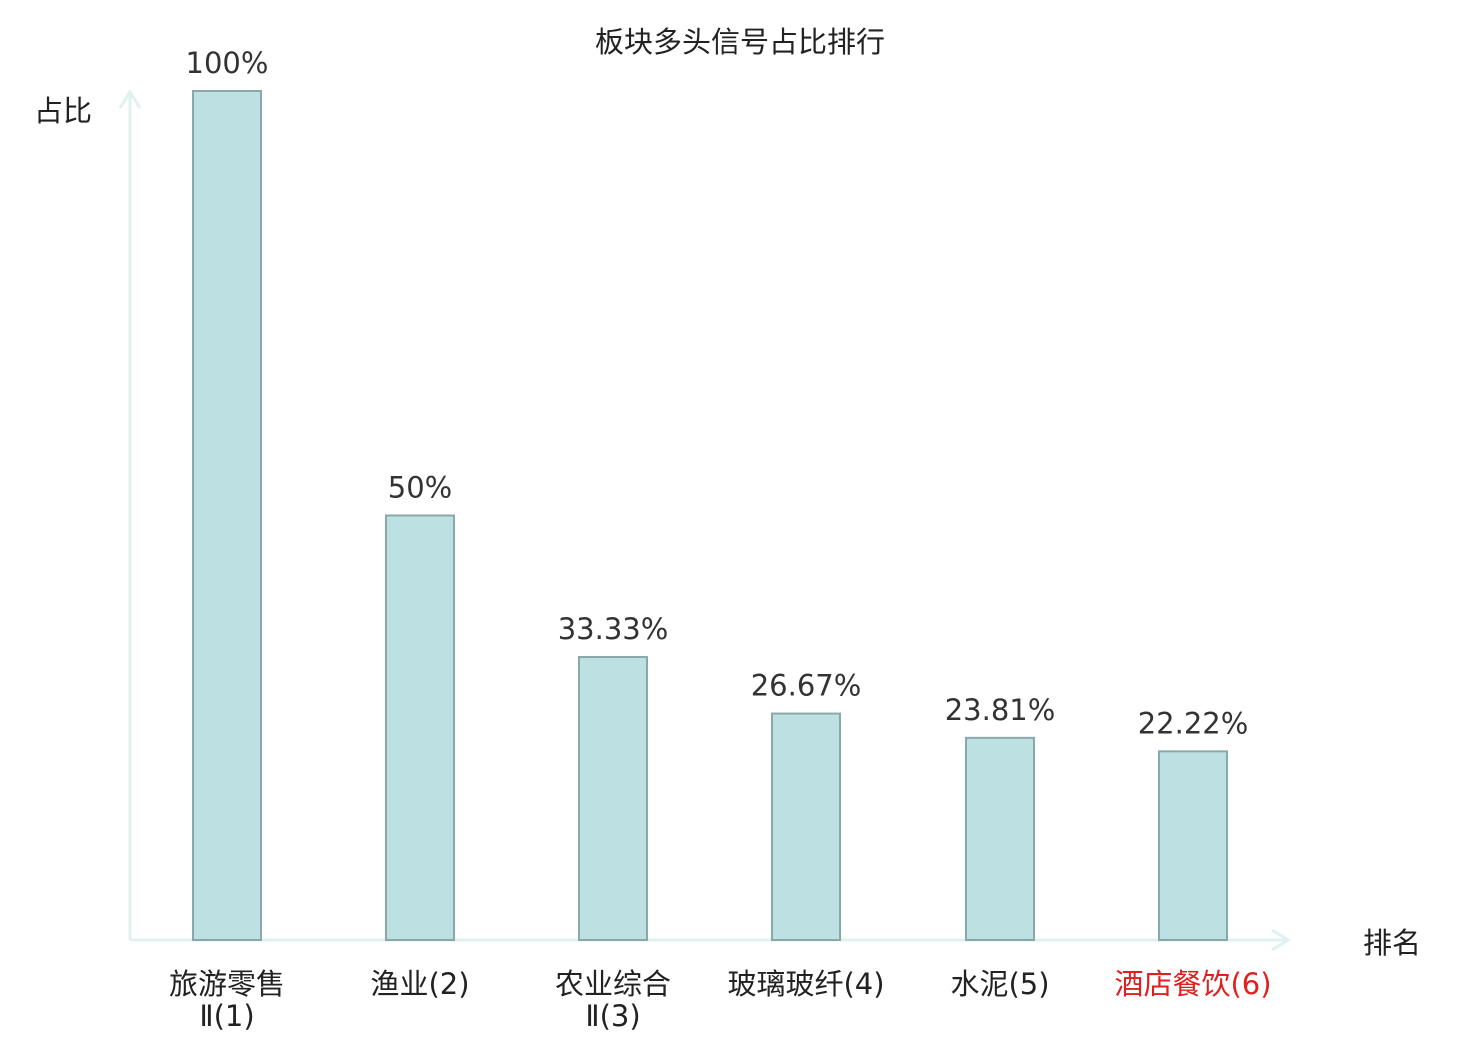  I want to click on value-label-2: 50%, so click(420, 488).